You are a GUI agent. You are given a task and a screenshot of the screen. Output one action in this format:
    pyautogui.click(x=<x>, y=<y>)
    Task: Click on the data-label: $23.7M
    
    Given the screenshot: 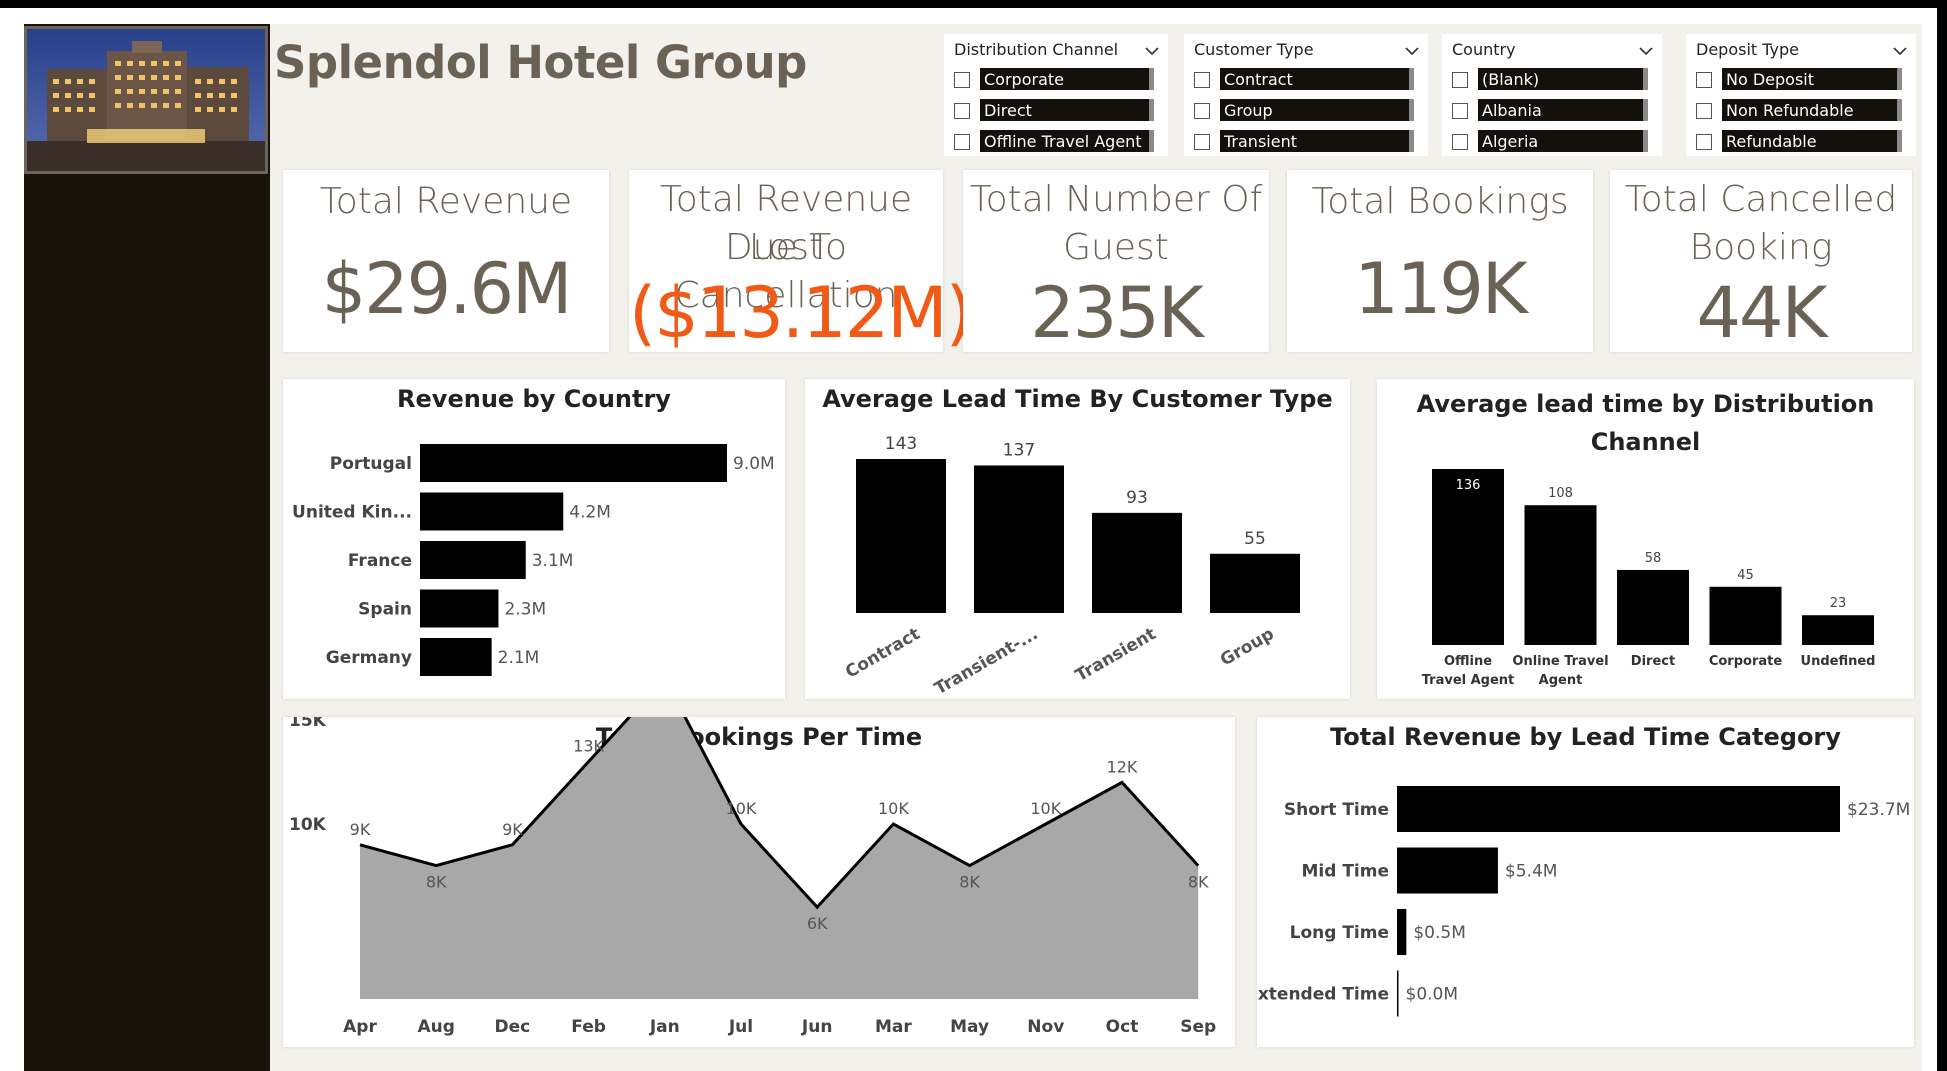 What is the action you would take?
    pyautogui.click(x=1878, y=810)
    